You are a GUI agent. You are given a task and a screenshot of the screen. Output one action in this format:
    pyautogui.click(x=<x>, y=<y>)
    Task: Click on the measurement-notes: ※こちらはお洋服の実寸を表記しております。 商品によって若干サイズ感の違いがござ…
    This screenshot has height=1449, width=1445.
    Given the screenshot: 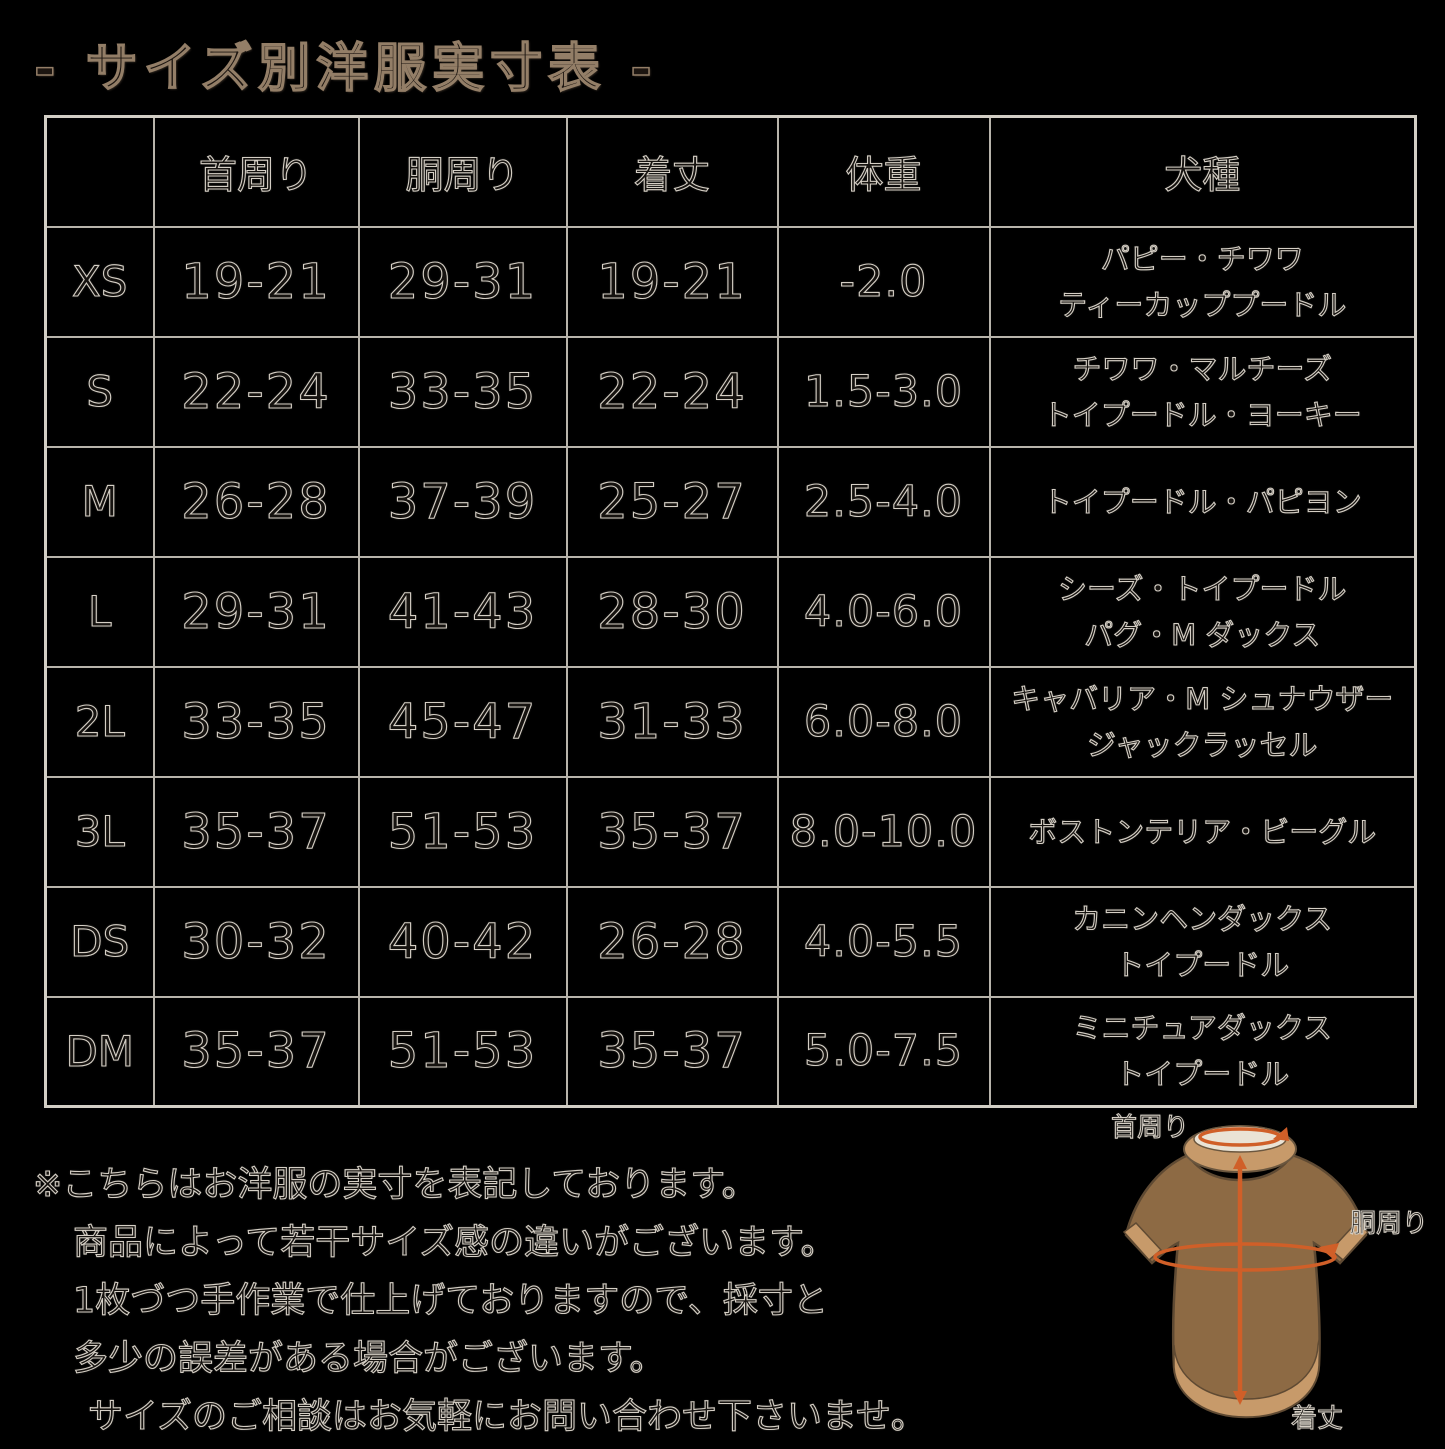 What is the action you would take?
    pyautogui.click(x=479, y=1301)
    